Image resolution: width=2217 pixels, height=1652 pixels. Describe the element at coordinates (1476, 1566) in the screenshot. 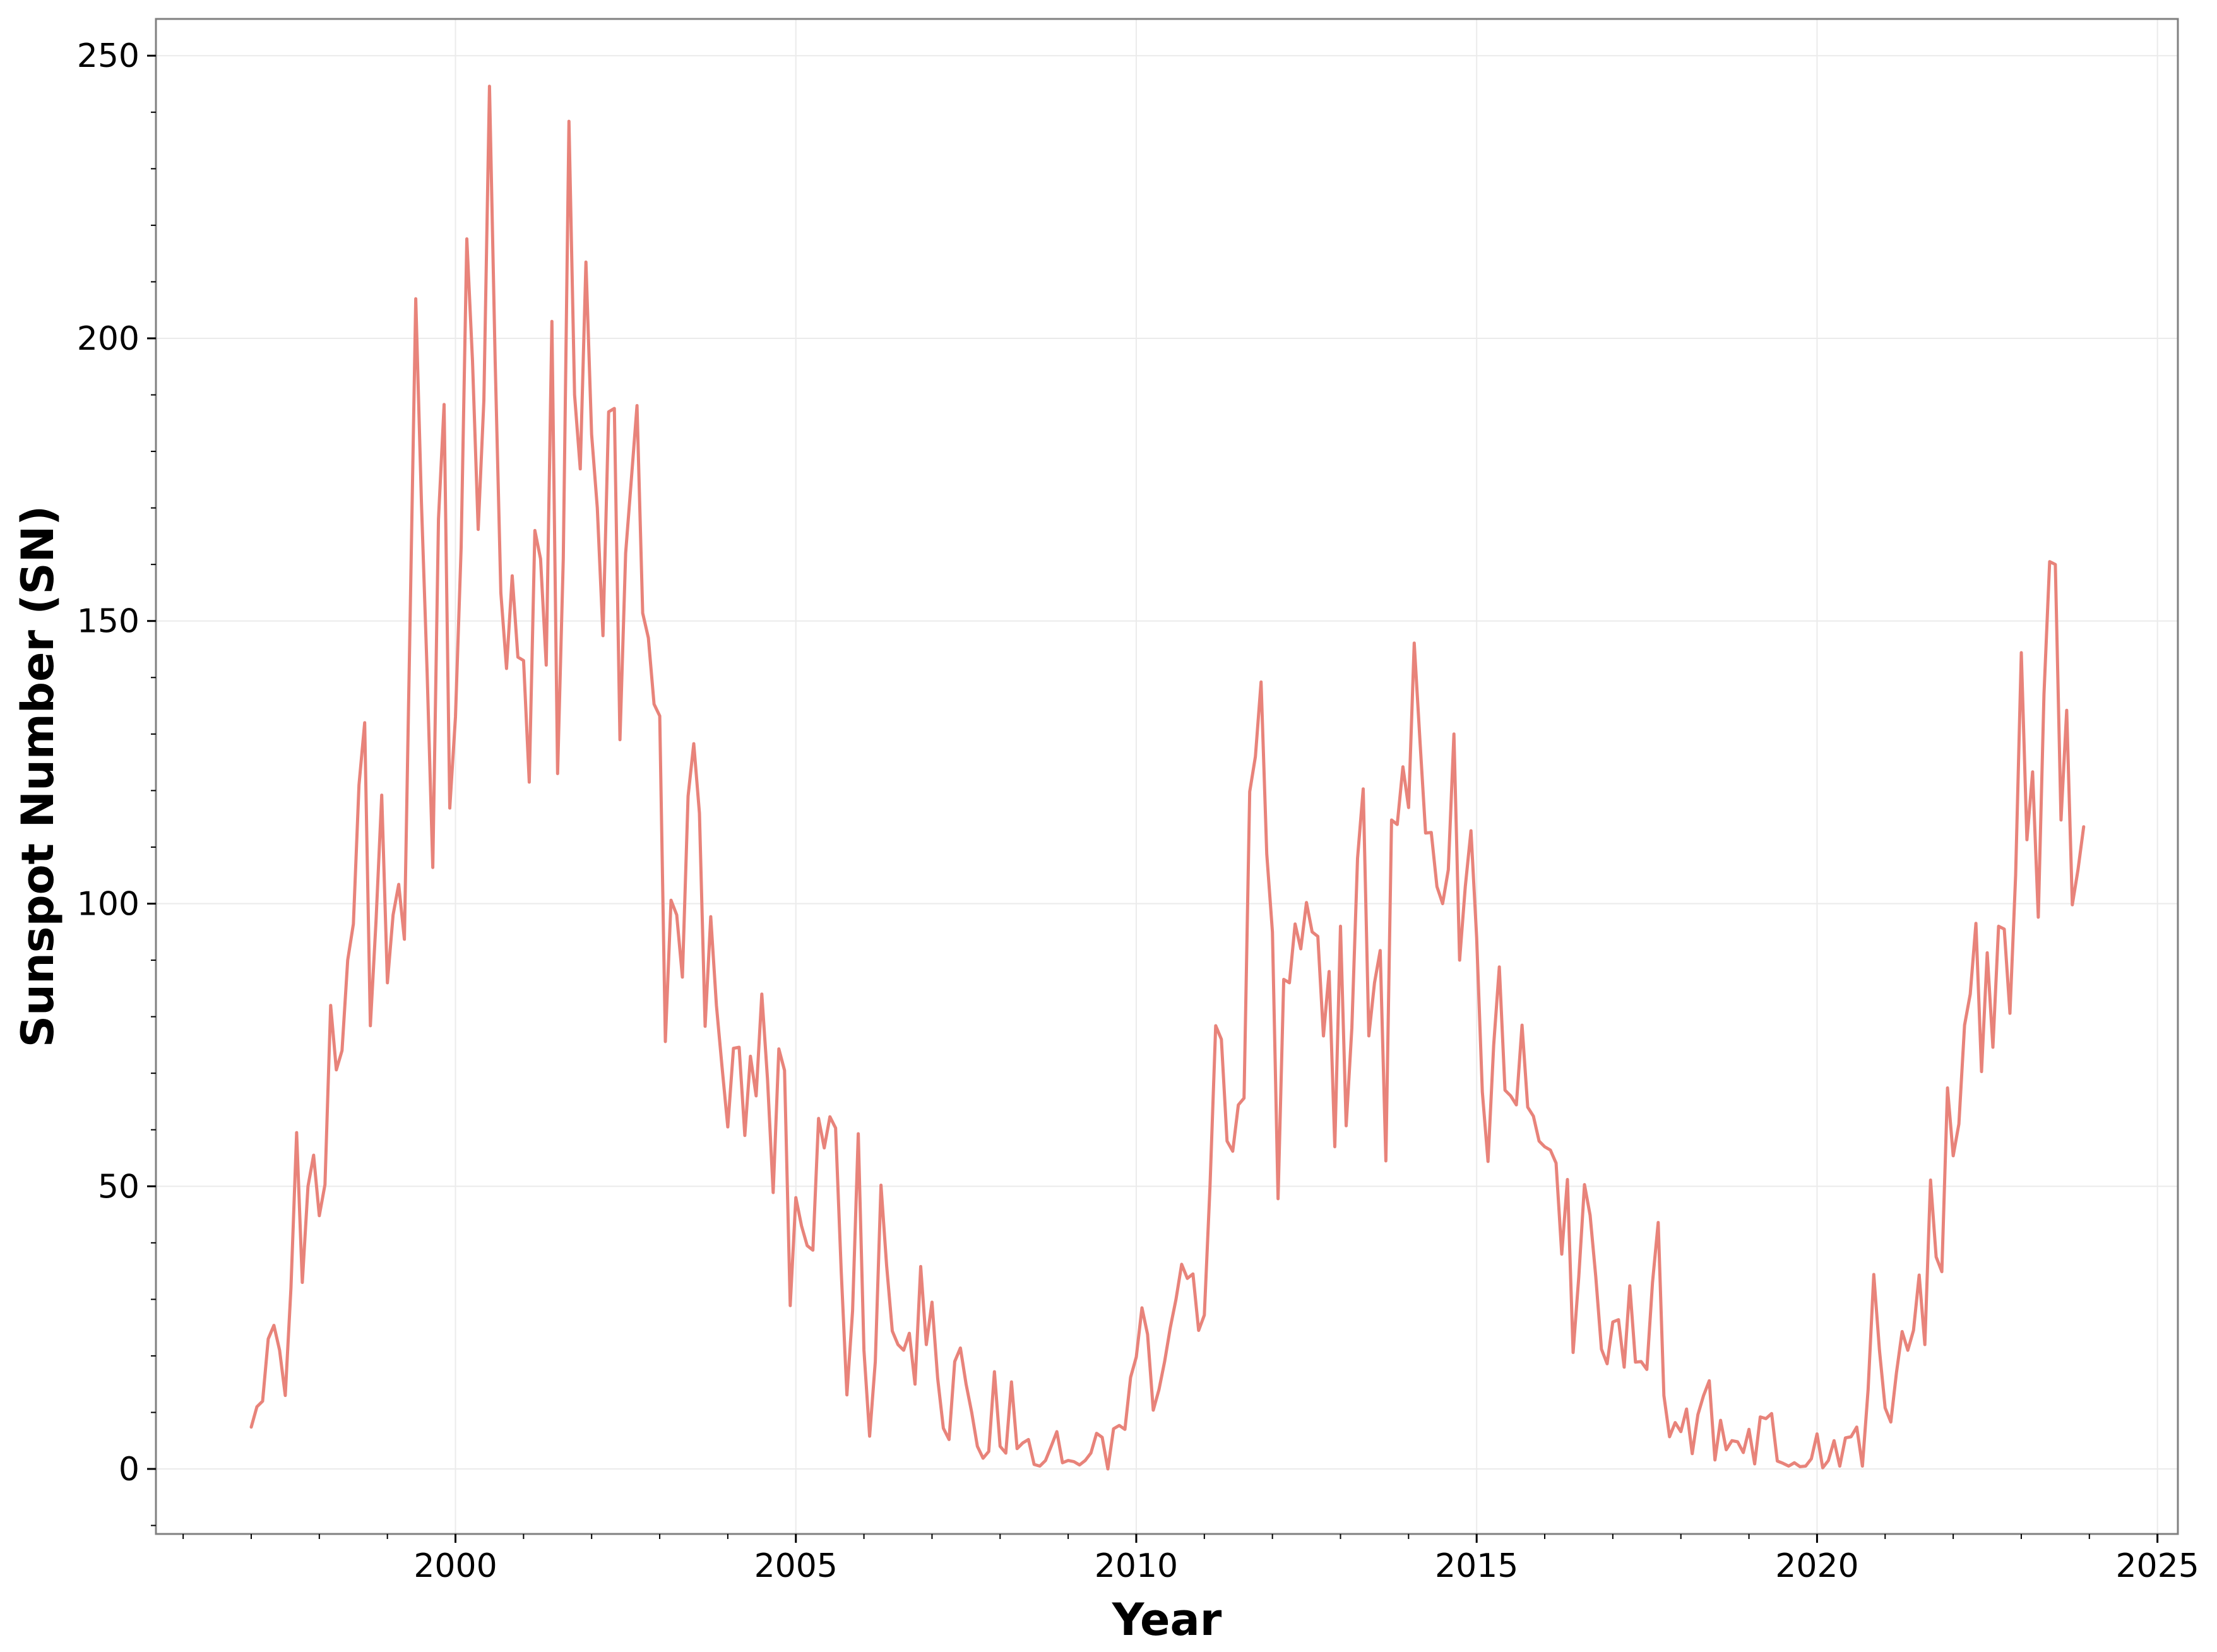

I see `x-tick-label: 2015` at that location.